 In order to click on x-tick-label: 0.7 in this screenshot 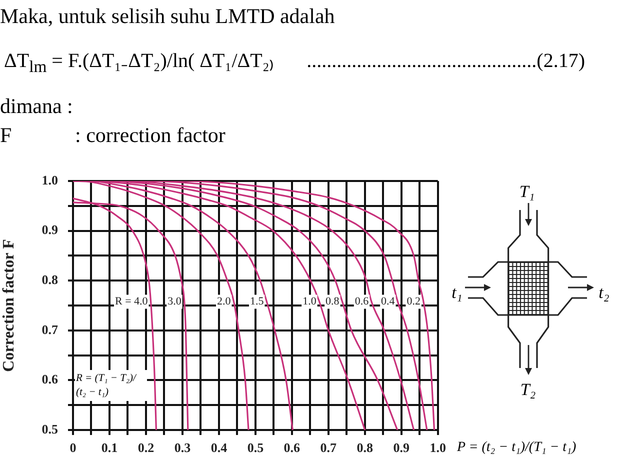, I will do `click(329, 448)`.